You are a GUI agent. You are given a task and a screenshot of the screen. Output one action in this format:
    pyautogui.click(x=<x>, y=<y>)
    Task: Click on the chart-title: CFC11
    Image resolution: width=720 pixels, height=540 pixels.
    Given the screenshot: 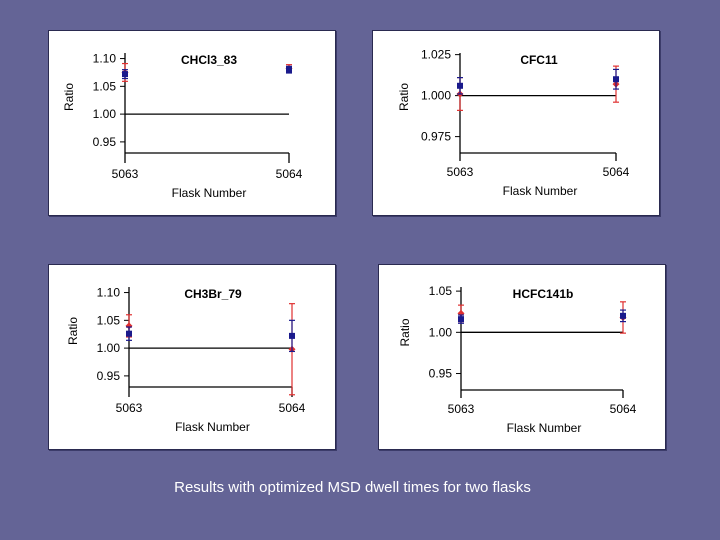 What is the action you would take?
    pyautogui.click(x=539, y=60)
    